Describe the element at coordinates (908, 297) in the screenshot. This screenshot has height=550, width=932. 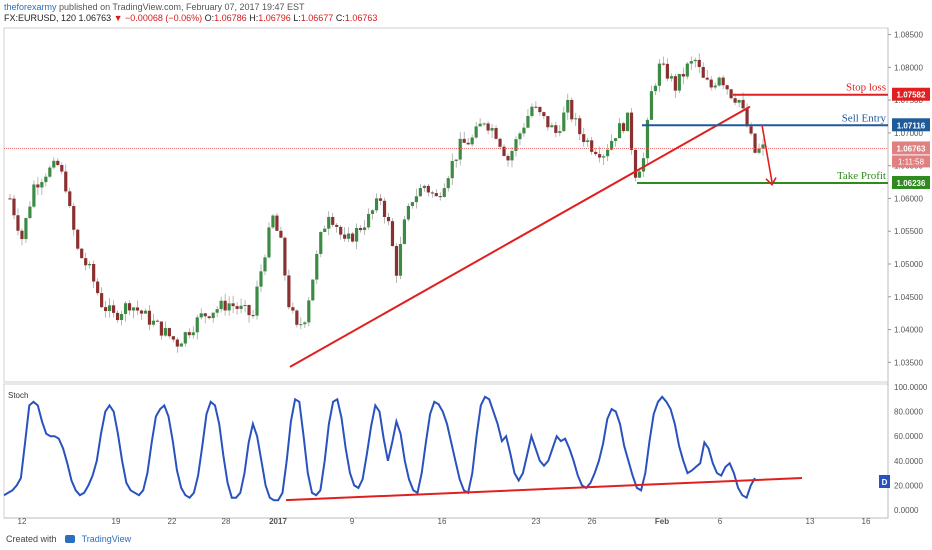
I see `price-axis-label: 1.04500` at that location.